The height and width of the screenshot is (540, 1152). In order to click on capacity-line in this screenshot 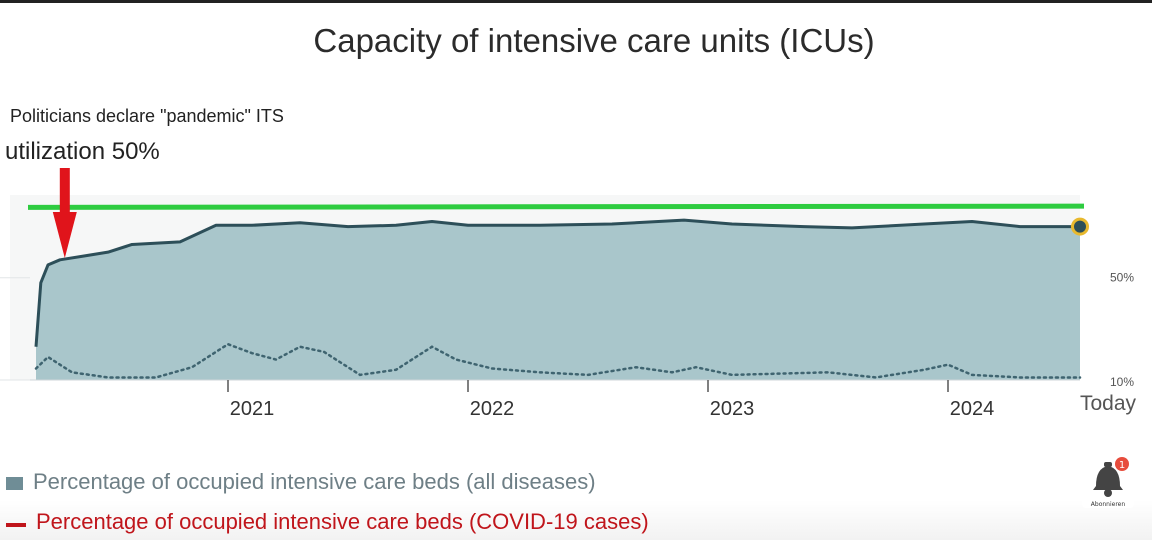, I will do `click(556, 206)`.